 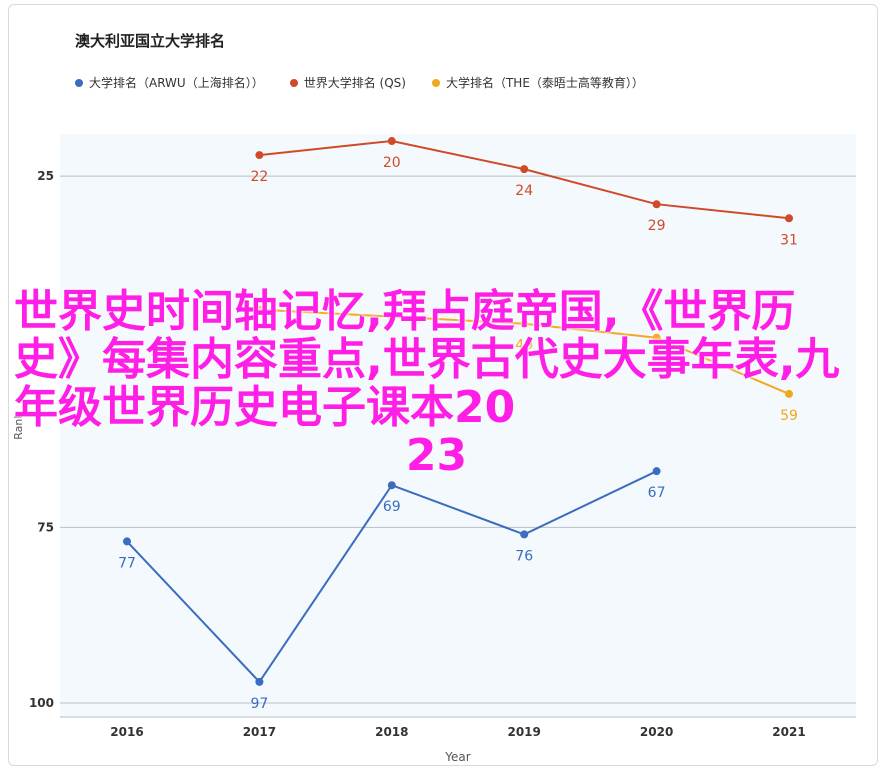 What do you see at coordinates (392, 163) in the screenshot?
I see `data-label-qs: 20` at bounding box center [392, 163].